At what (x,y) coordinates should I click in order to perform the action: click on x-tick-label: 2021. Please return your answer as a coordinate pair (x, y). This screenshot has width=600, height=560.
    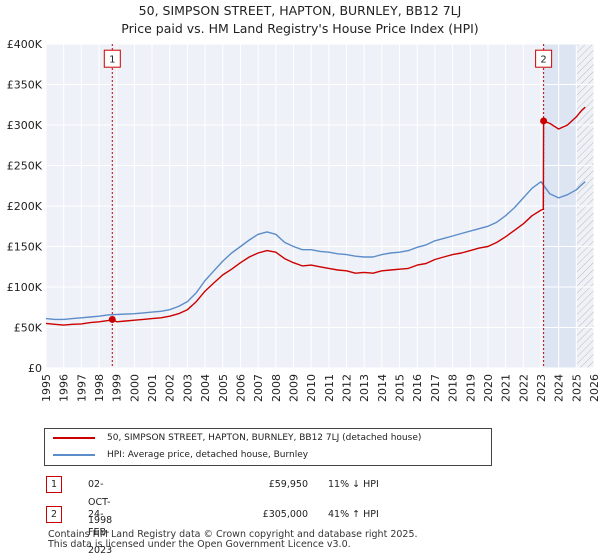
    Looking at the image, I should click on (506, 388).